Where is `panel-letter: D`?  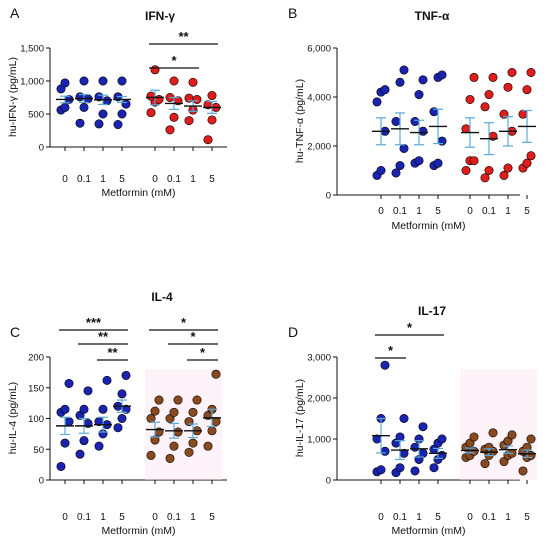 panel-letter: D is located at coordinates (293, 332).